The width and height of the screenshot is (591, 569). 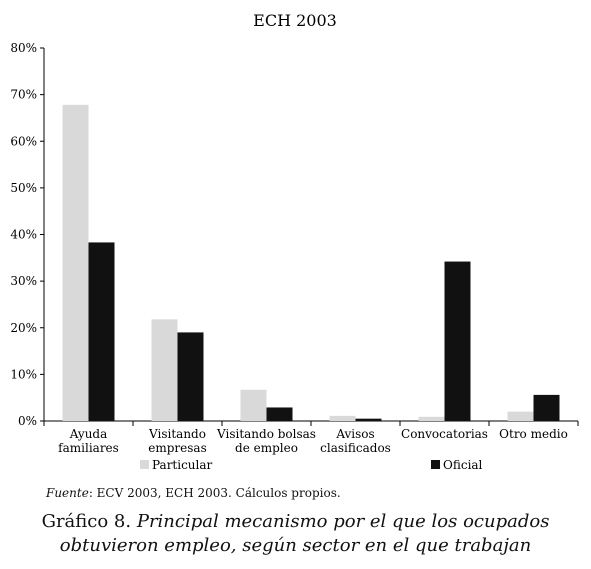 What do you see at coordinates (533, 434) in the screenshot?
I see `x-category-label: Otro medio` at bounding box center [533, 434].